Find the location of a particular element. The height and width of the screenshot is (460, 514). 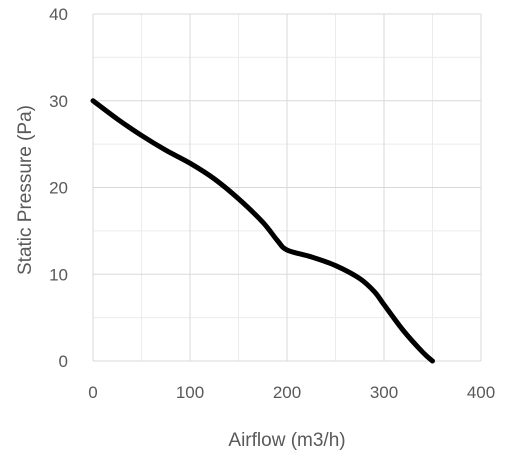

y-axis-title: Static Pressure (Pa) is located at coordinates (25, 190).